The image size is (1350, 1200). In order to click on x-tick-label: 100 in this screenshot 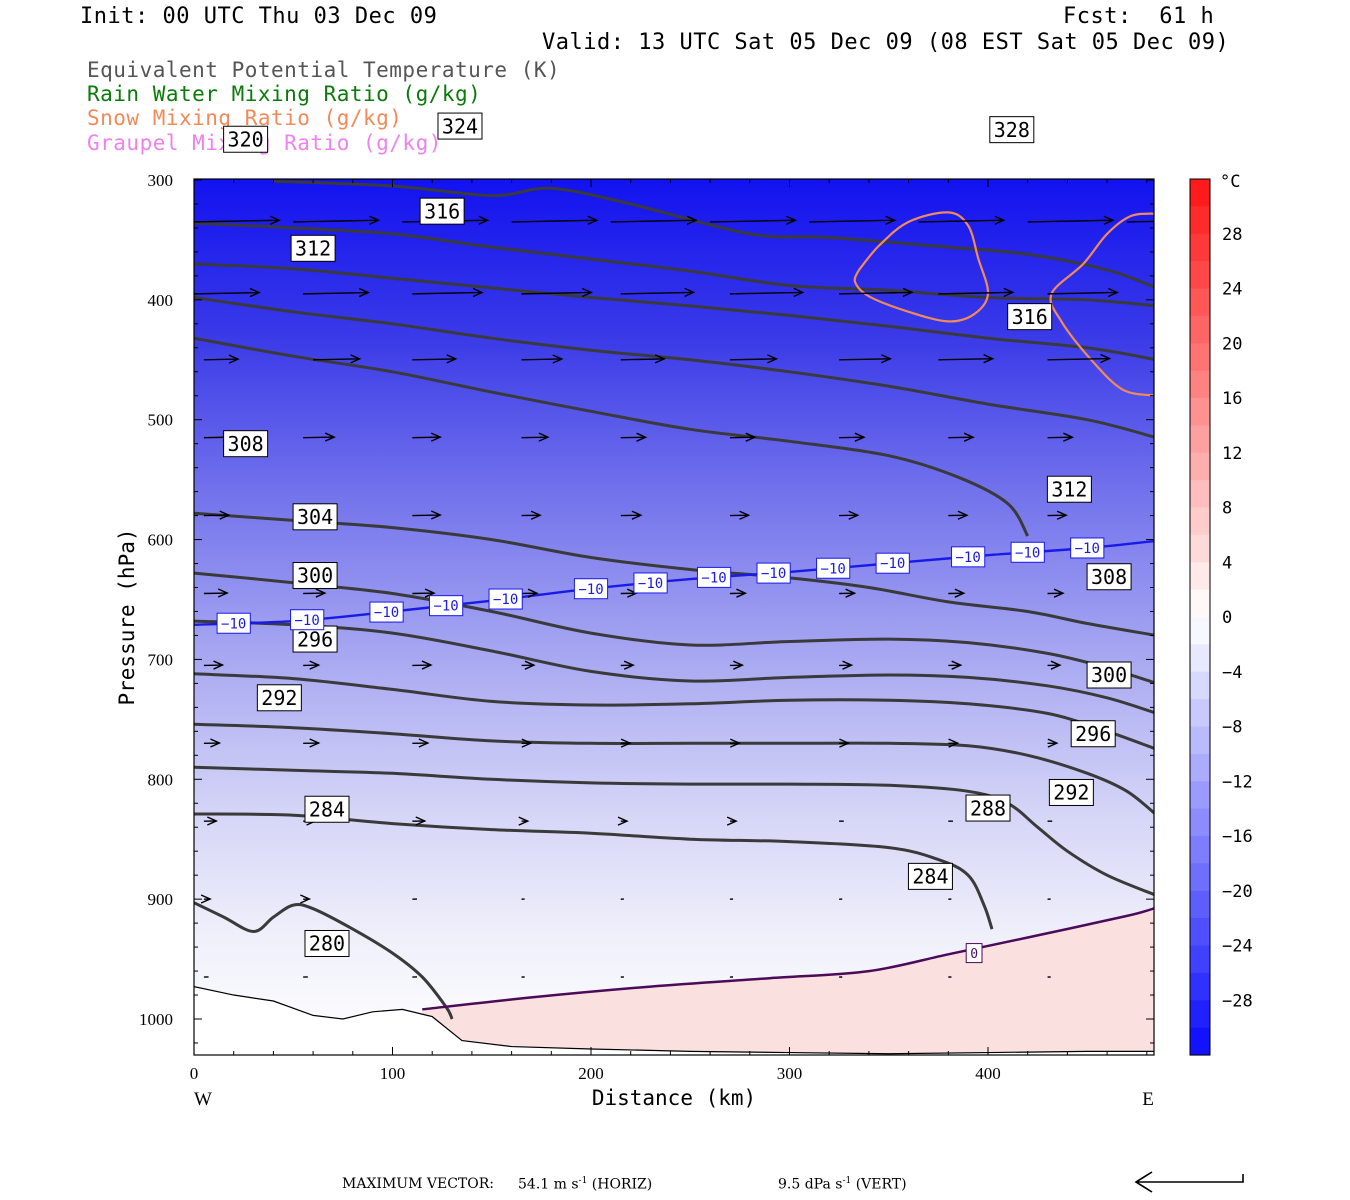, I will do `click(393, 1073)`.